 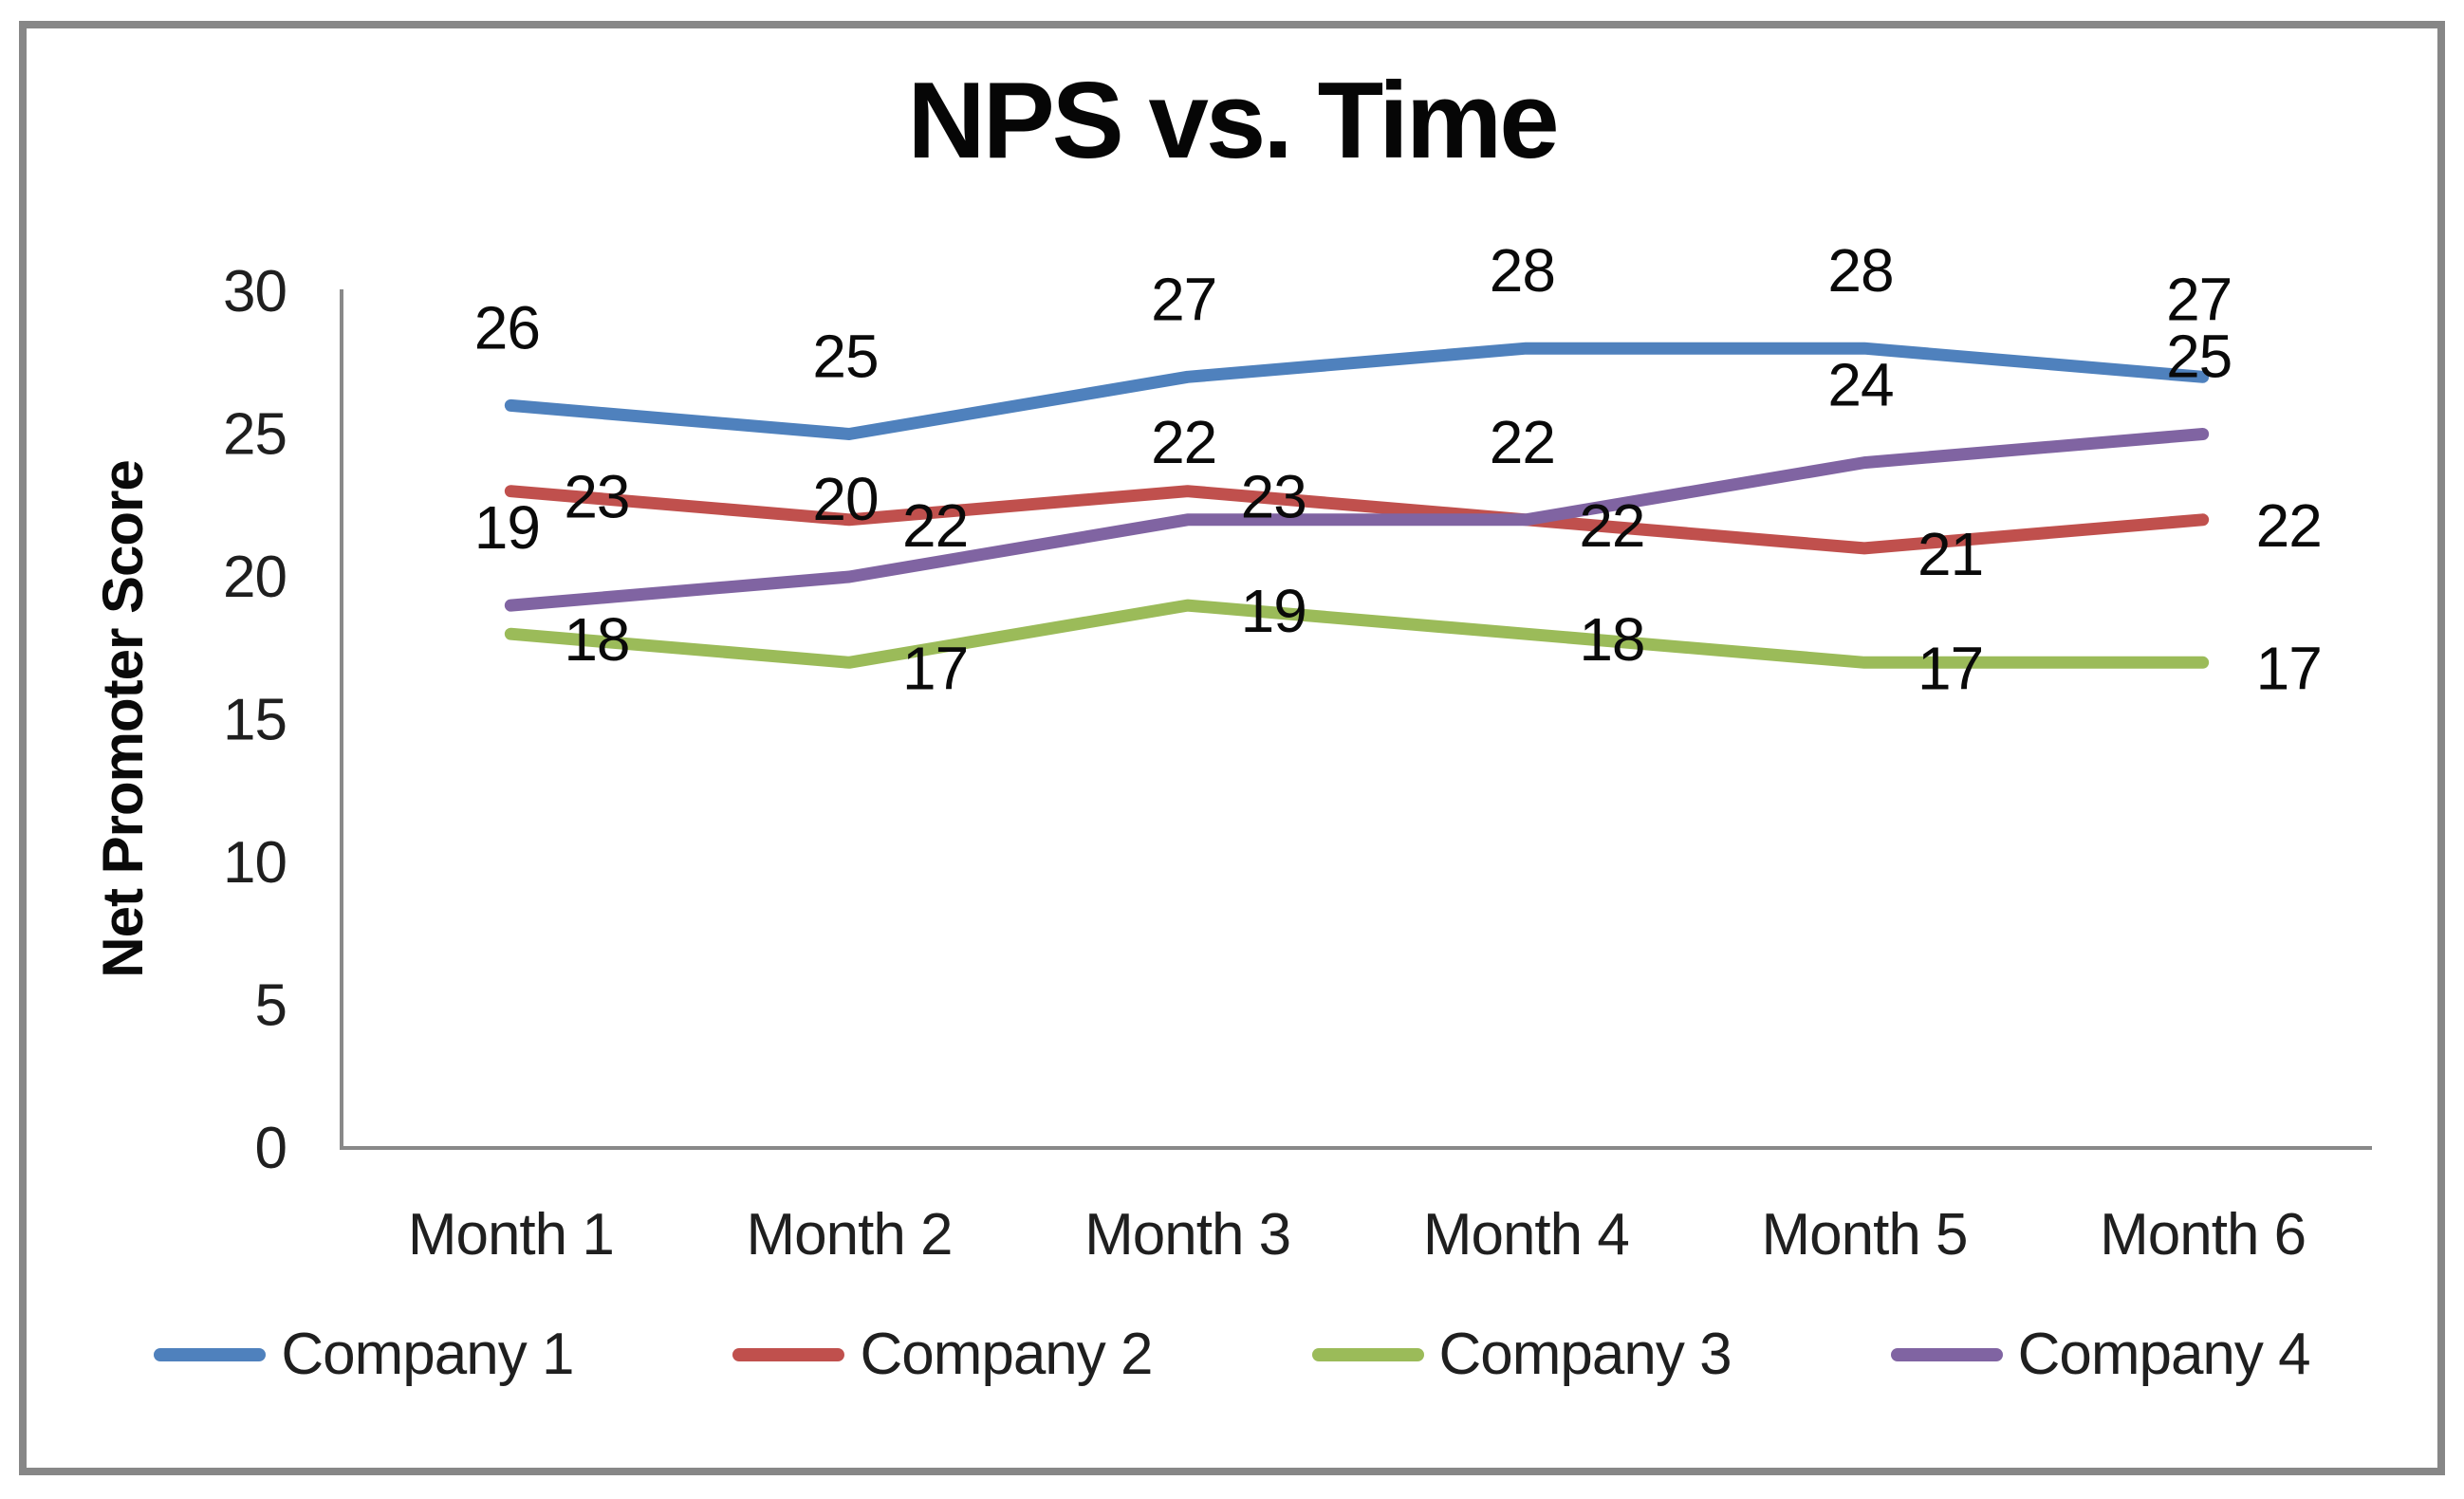 What do you see at coordinates (271, 1006) in the screenshot?
I see `y-tick-label: 5` at bounding box center [271, 1006].